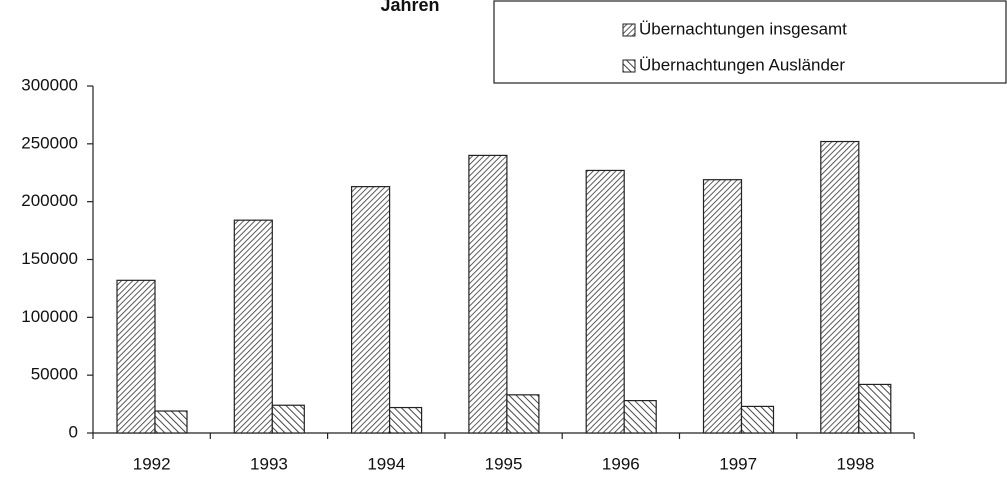 This screenshot has height=480, width=1007. What do you see at coordinates (49, 200) in the screenshot?
I see `y-tick-label: 200000` at bounding box center [49, 200].